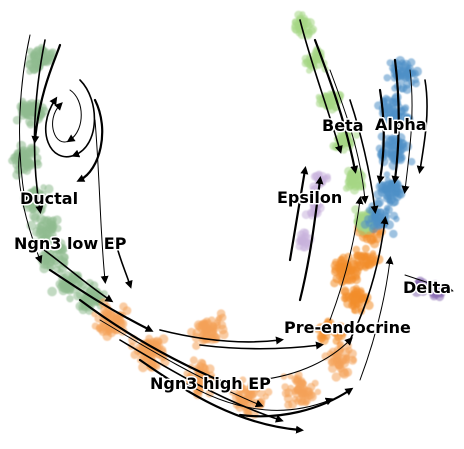 The height and width of the screenshot is (449, 464). What do you see at coordinates (309, 197) in the screenshot?
I see `cluster-label-epsilon: Epsilon` at bounding box center [309, 197].